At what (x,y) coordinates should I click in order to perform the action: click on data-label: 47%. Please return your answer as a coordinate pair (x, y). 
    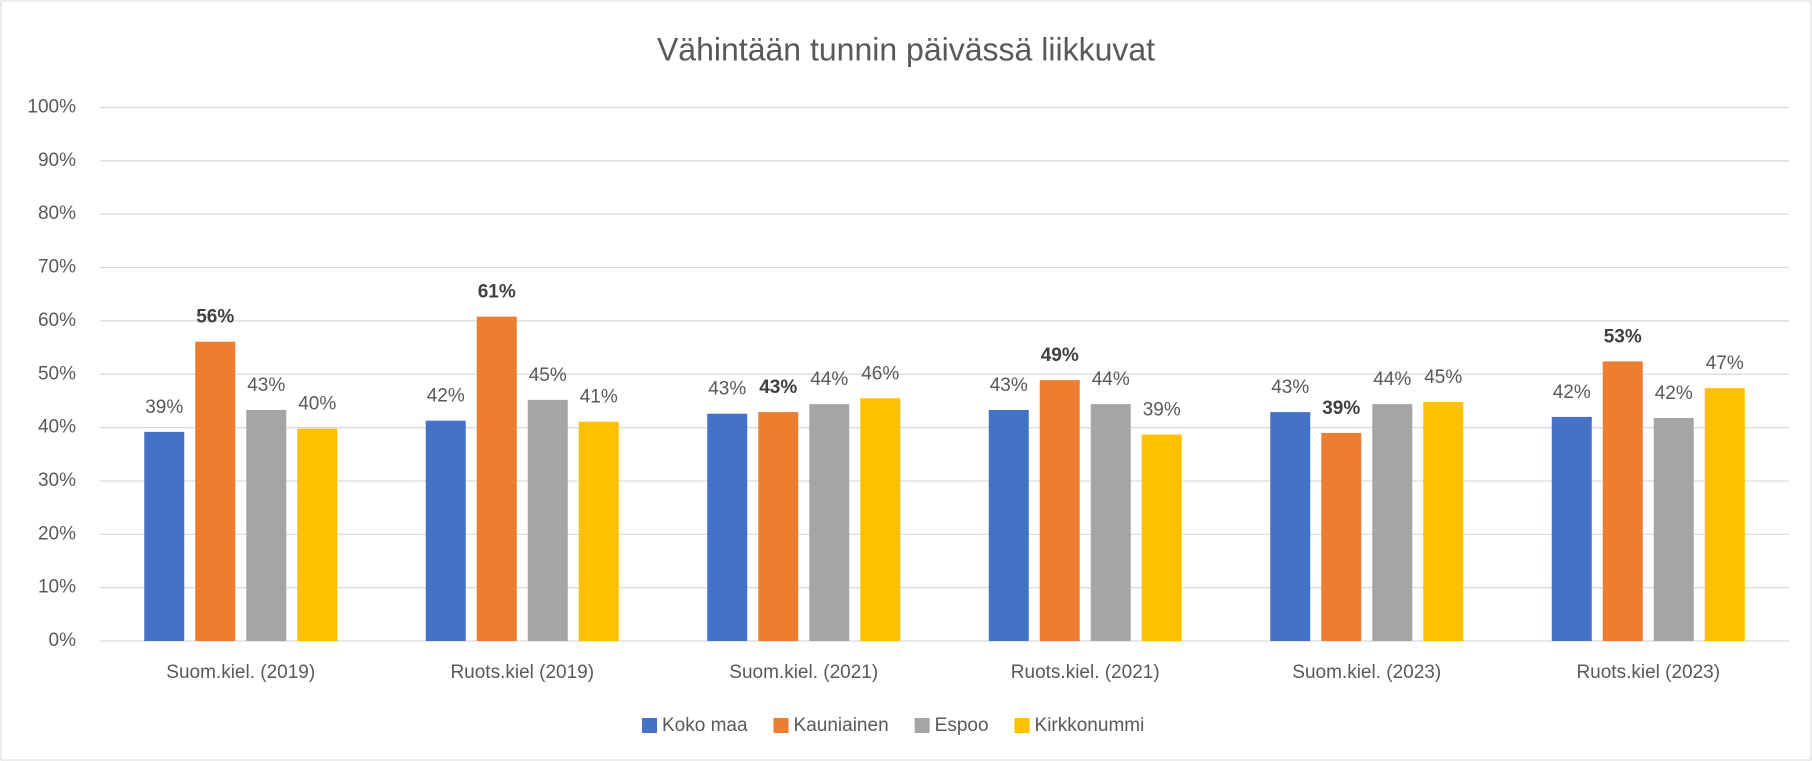
    Looking at the image, I should click on (1725, 363).